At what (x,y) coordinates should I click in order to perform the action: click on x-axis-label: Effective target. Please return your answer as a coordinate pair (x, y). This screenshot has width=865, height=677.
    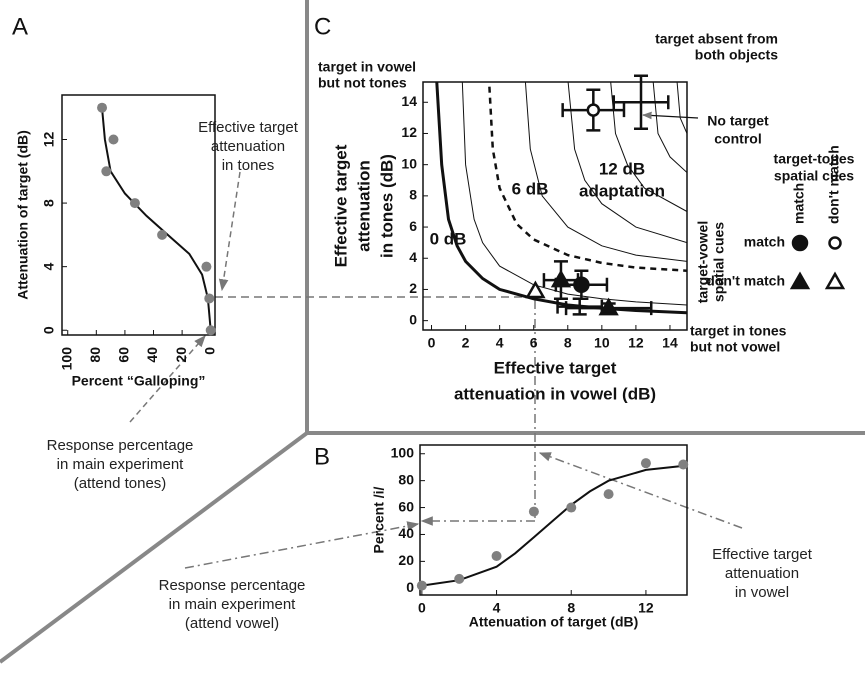
    Looking at the image, I should click on (555, 367).